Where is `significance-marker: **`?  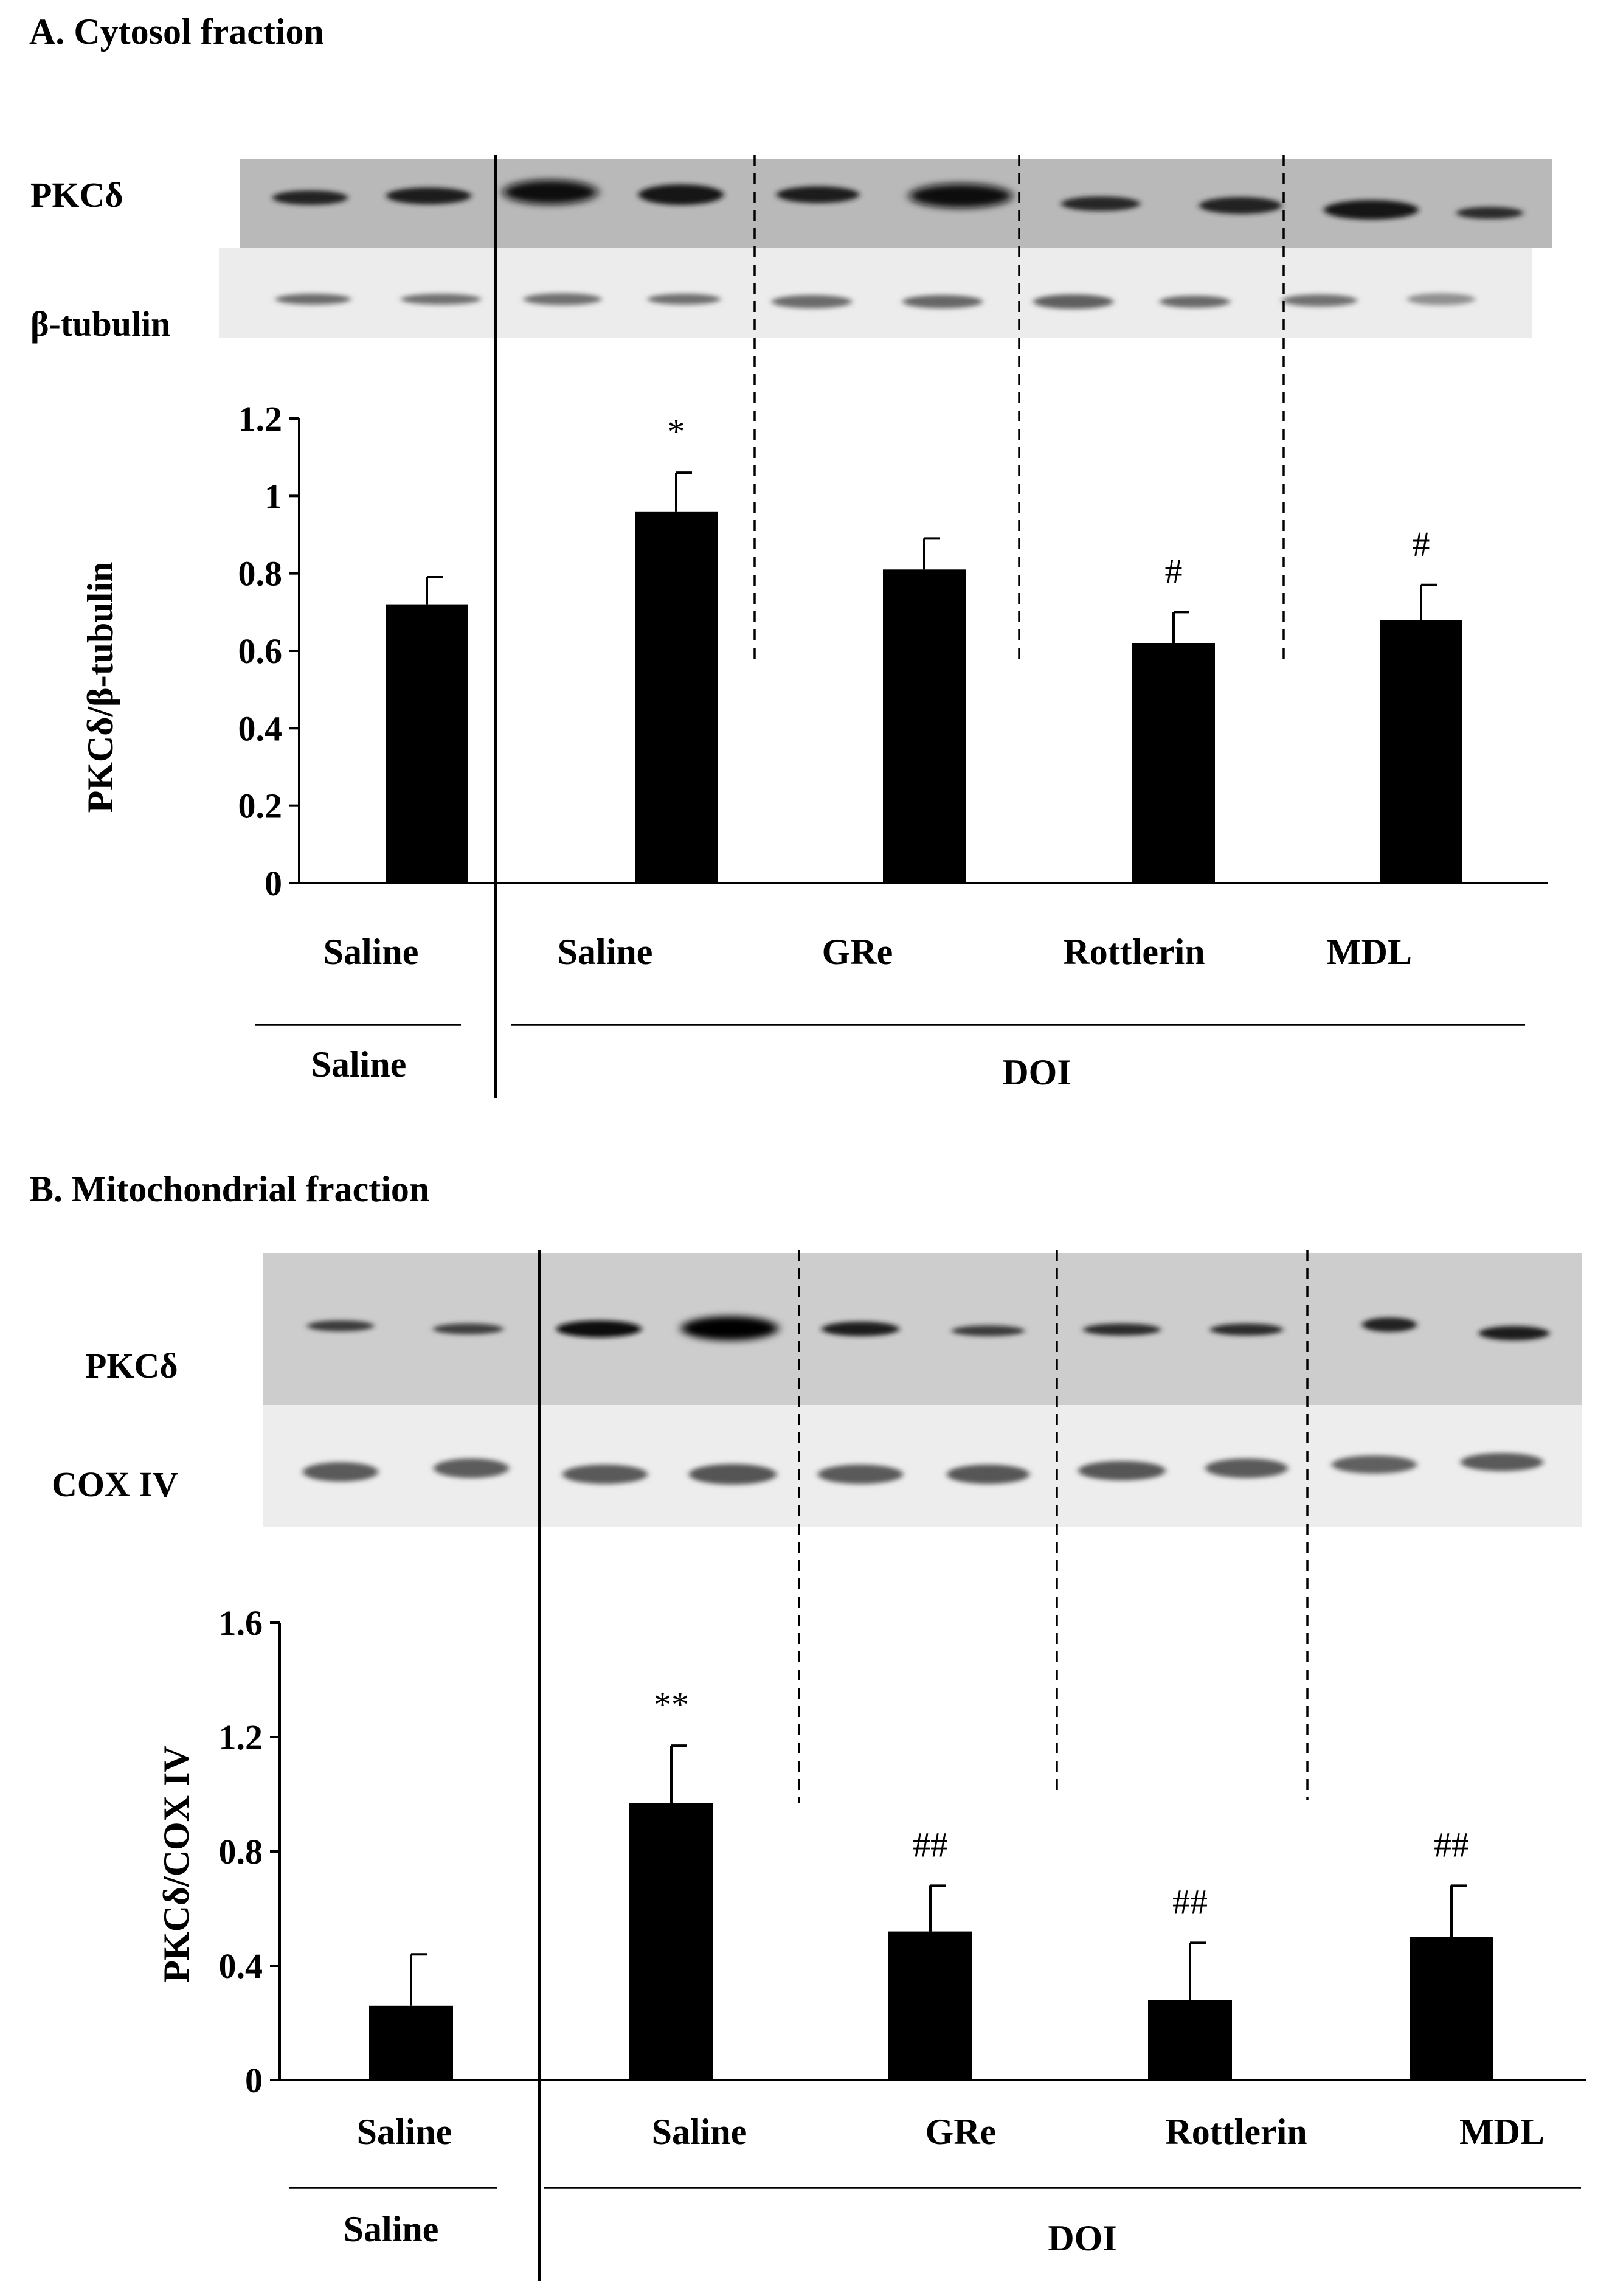 significance-marker: ** is located at coordinates (671, 1704).